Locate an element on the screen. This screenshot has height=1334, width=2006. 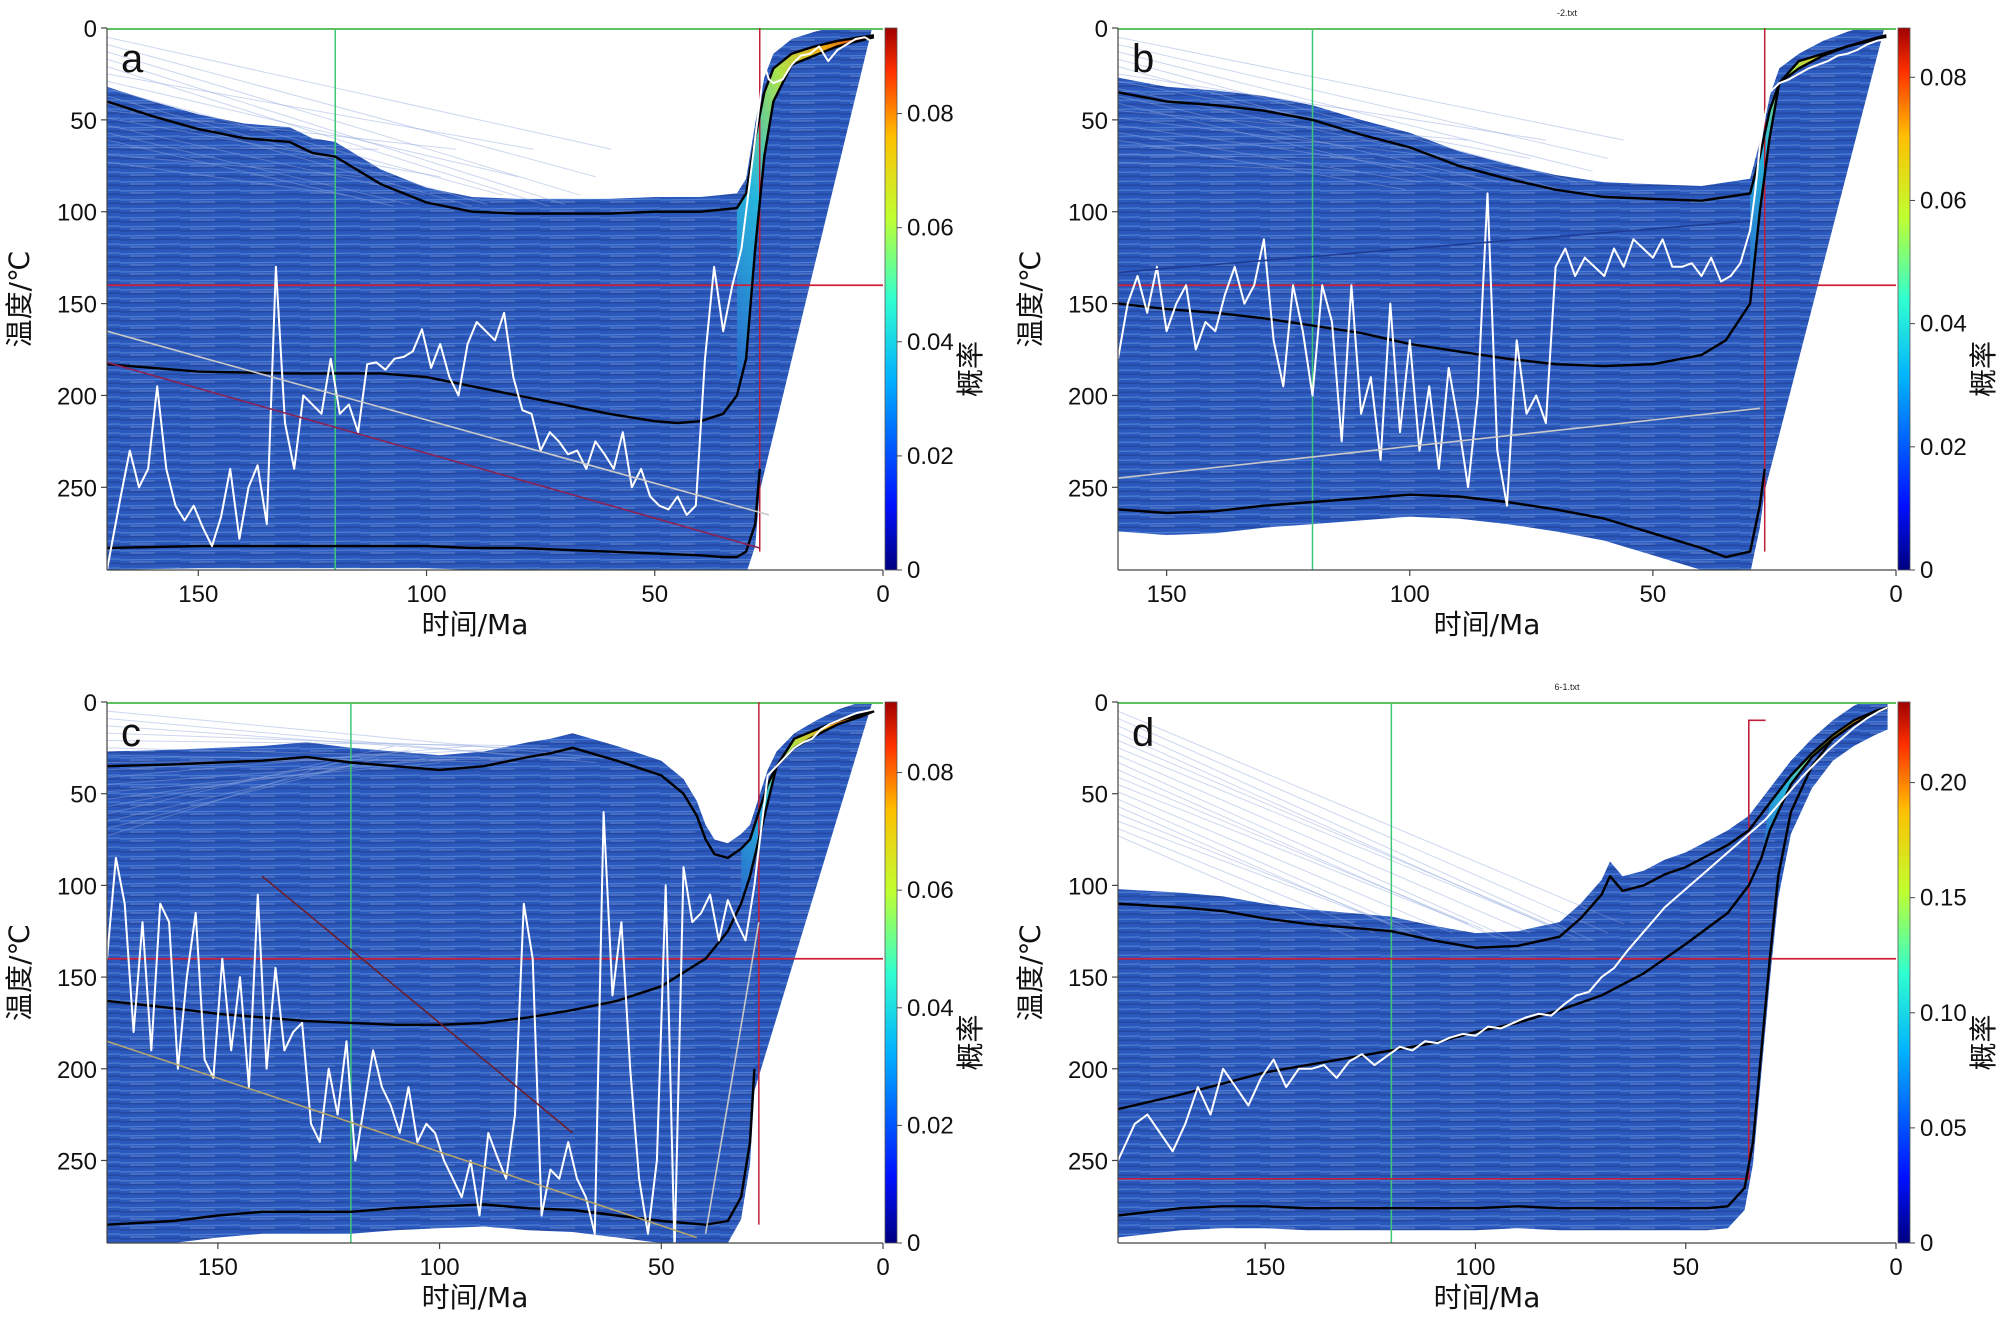
series-line-middle-curve is located at coordinates (1502, 202).